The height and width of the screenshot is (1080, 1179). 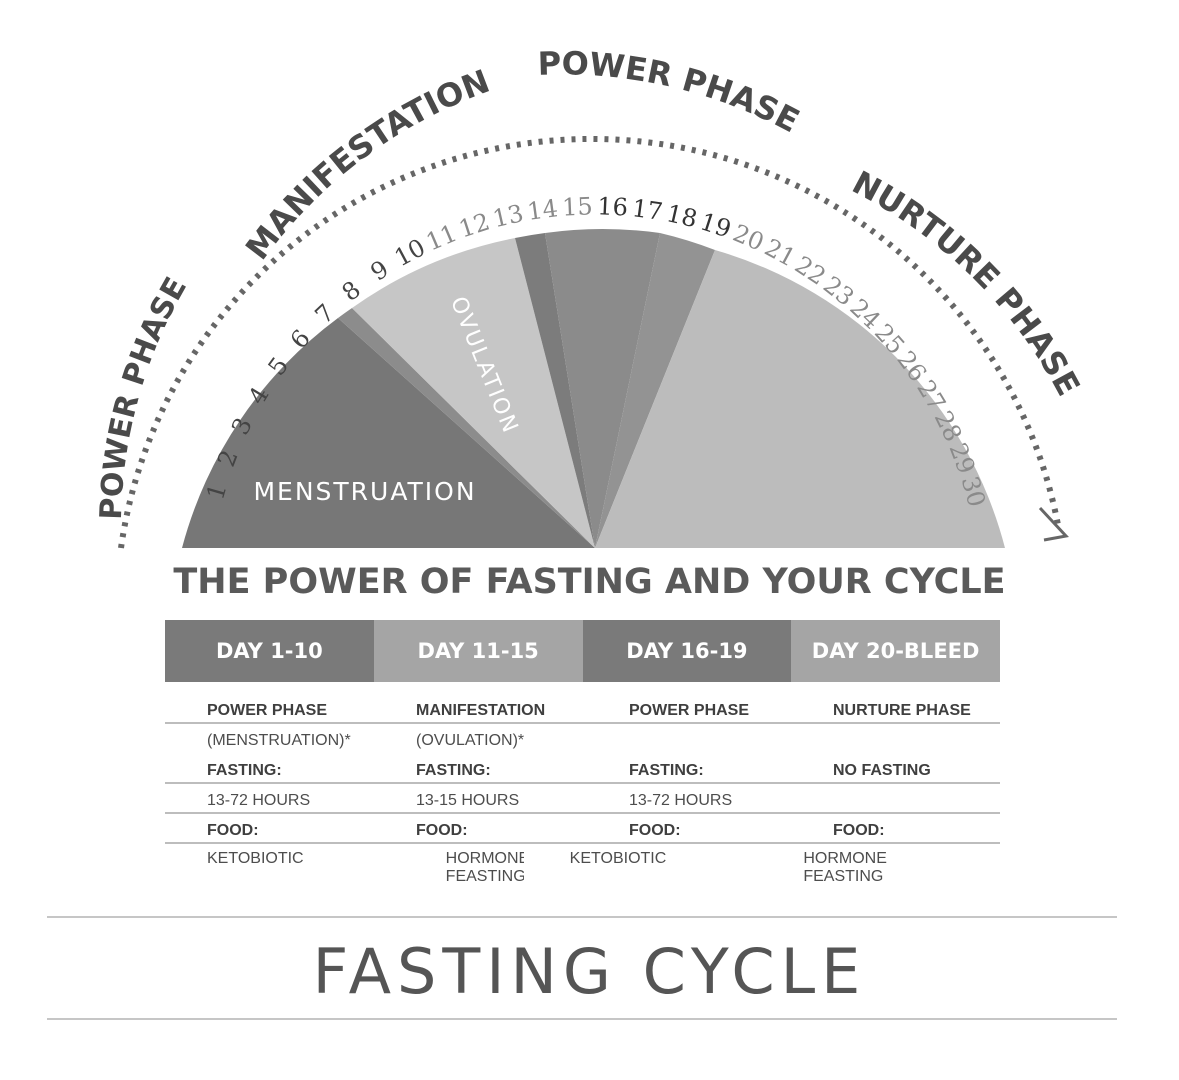 What do you see at coordinates (882, 770) in the screenshot?
I see `table-cell: NO FASTING` at bounding box center [882, 770].